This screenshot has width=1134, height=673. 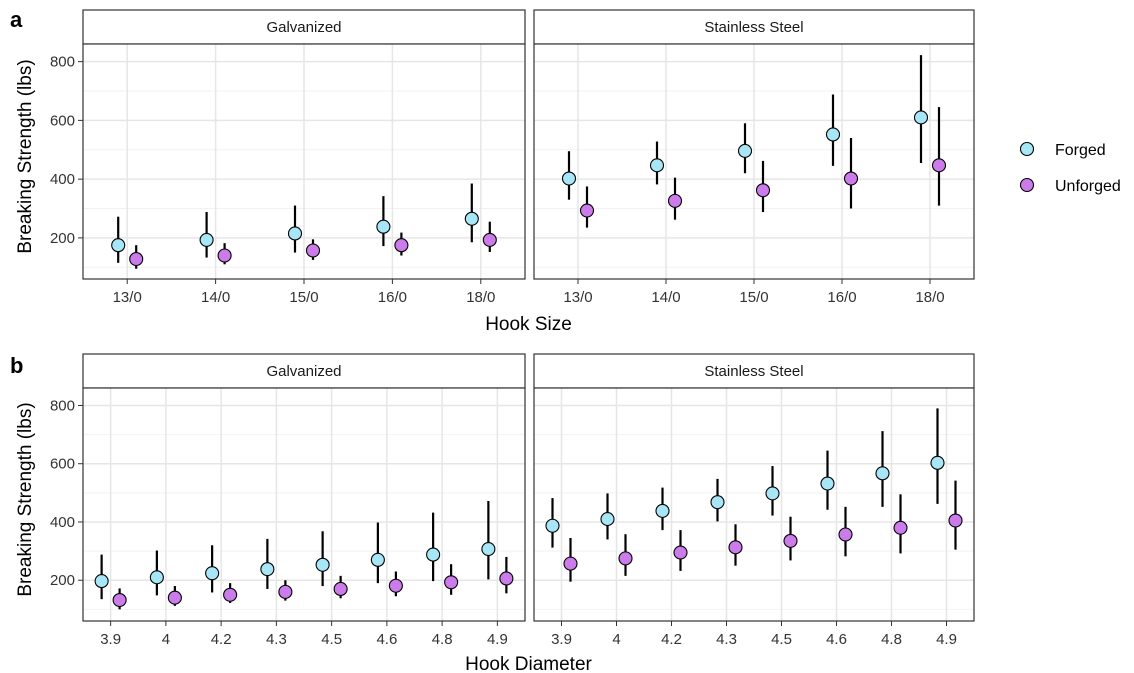 What do you see at coordinates (1027, 185) in the screenshot?
I see `legend-unforged-marker` at bounding box center [1027, 185].